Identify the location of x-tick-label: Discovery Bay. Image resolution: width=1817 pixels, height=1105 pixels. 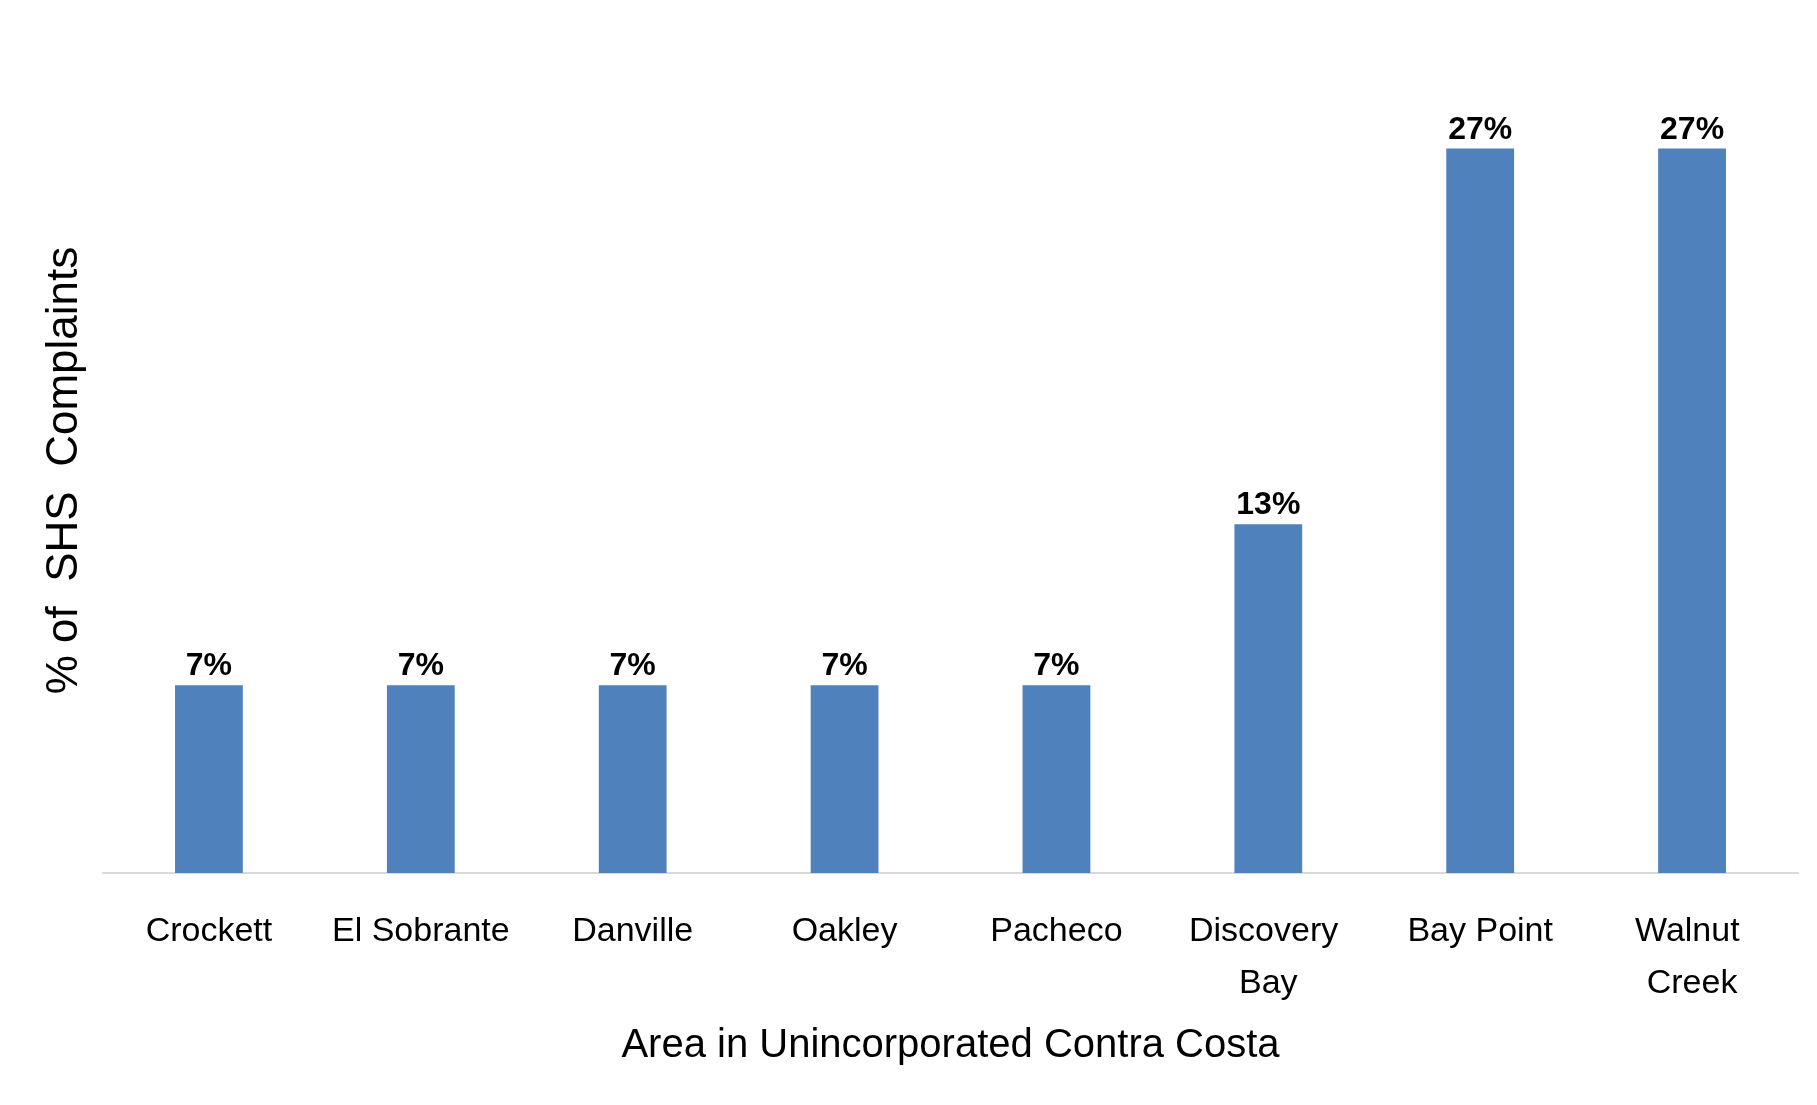
(1268, 955).